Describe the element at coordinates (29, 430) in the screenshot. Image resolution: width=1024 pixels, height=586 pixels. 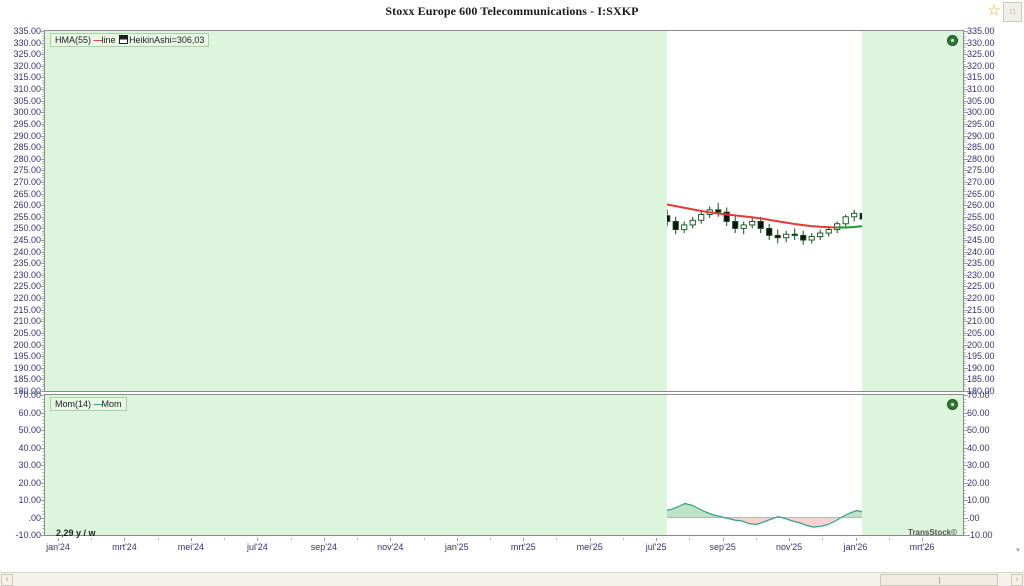
I see `momentum-y-tick-label: 50.00` at that location.